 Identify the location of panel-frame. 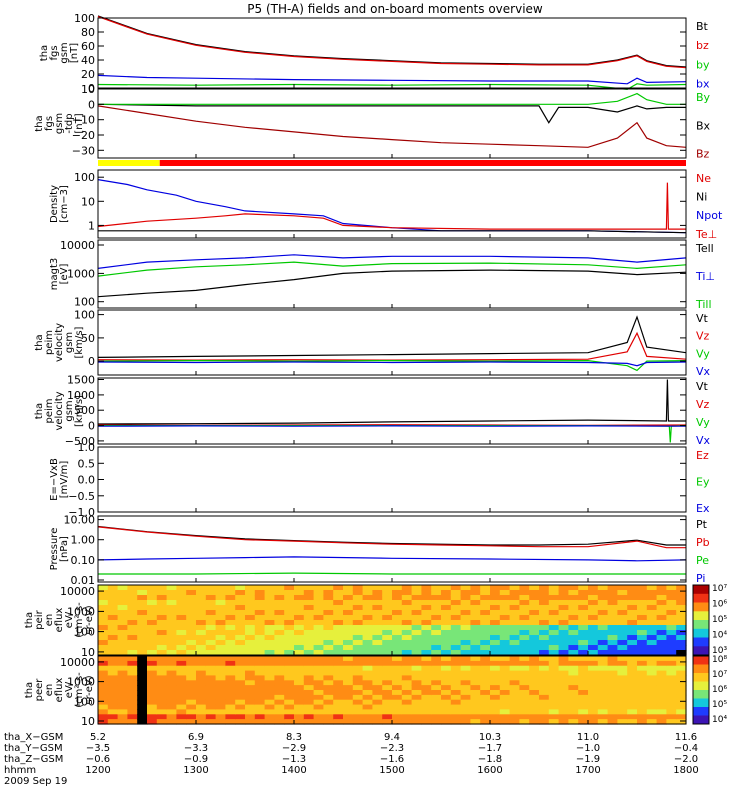
(392, 123).